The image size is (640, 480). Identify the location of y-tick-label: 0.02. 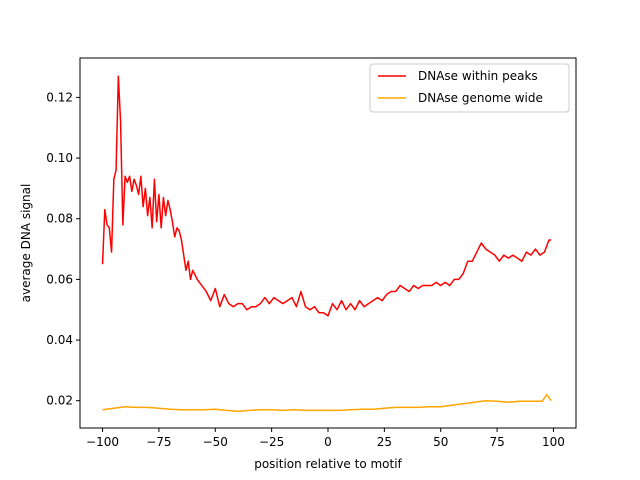
(59, 401).